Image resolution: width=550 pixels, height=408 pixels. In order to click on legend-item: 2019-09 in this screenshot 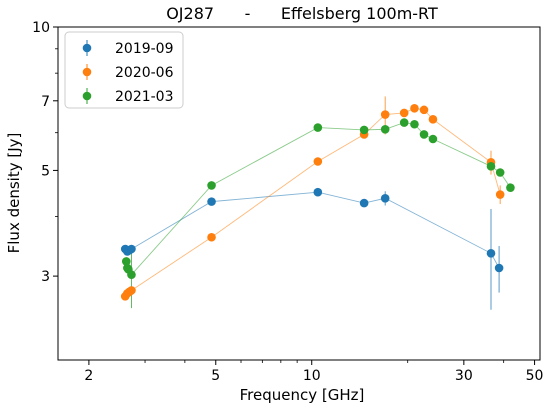, I will do `click(128, 48)`.